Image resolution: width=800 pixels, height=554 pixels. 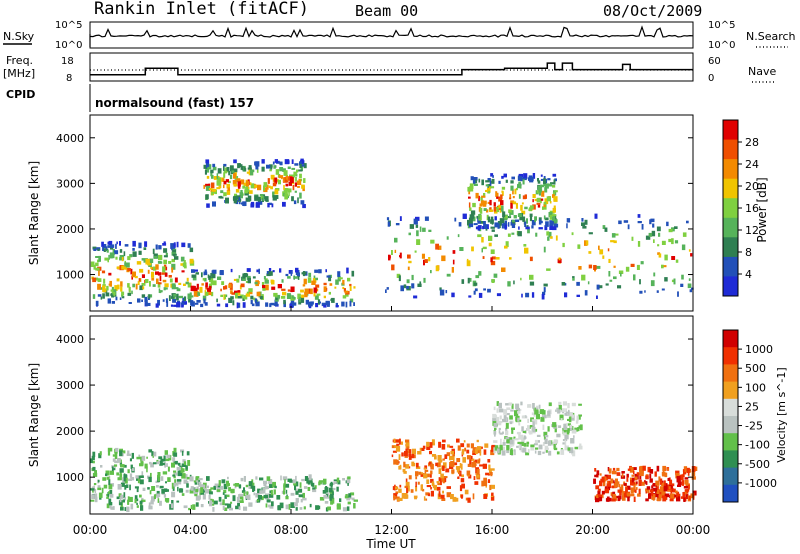 What do you see at coordinates (755, 368) in the screenshot?
I see `colorbar-tick-label: 500` at bounding box center [755, 368].